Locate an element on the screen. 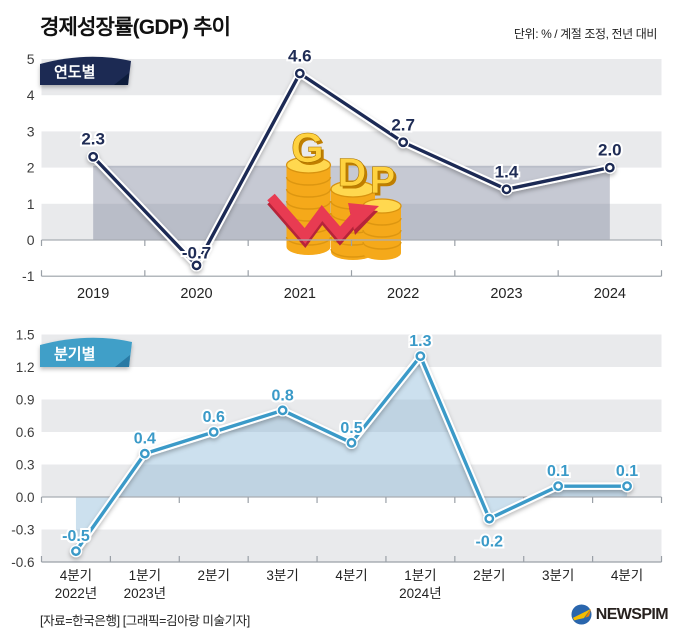 The height and width of the screenshot is (640, 680). arrow-head is located at coordinates (363, 216).